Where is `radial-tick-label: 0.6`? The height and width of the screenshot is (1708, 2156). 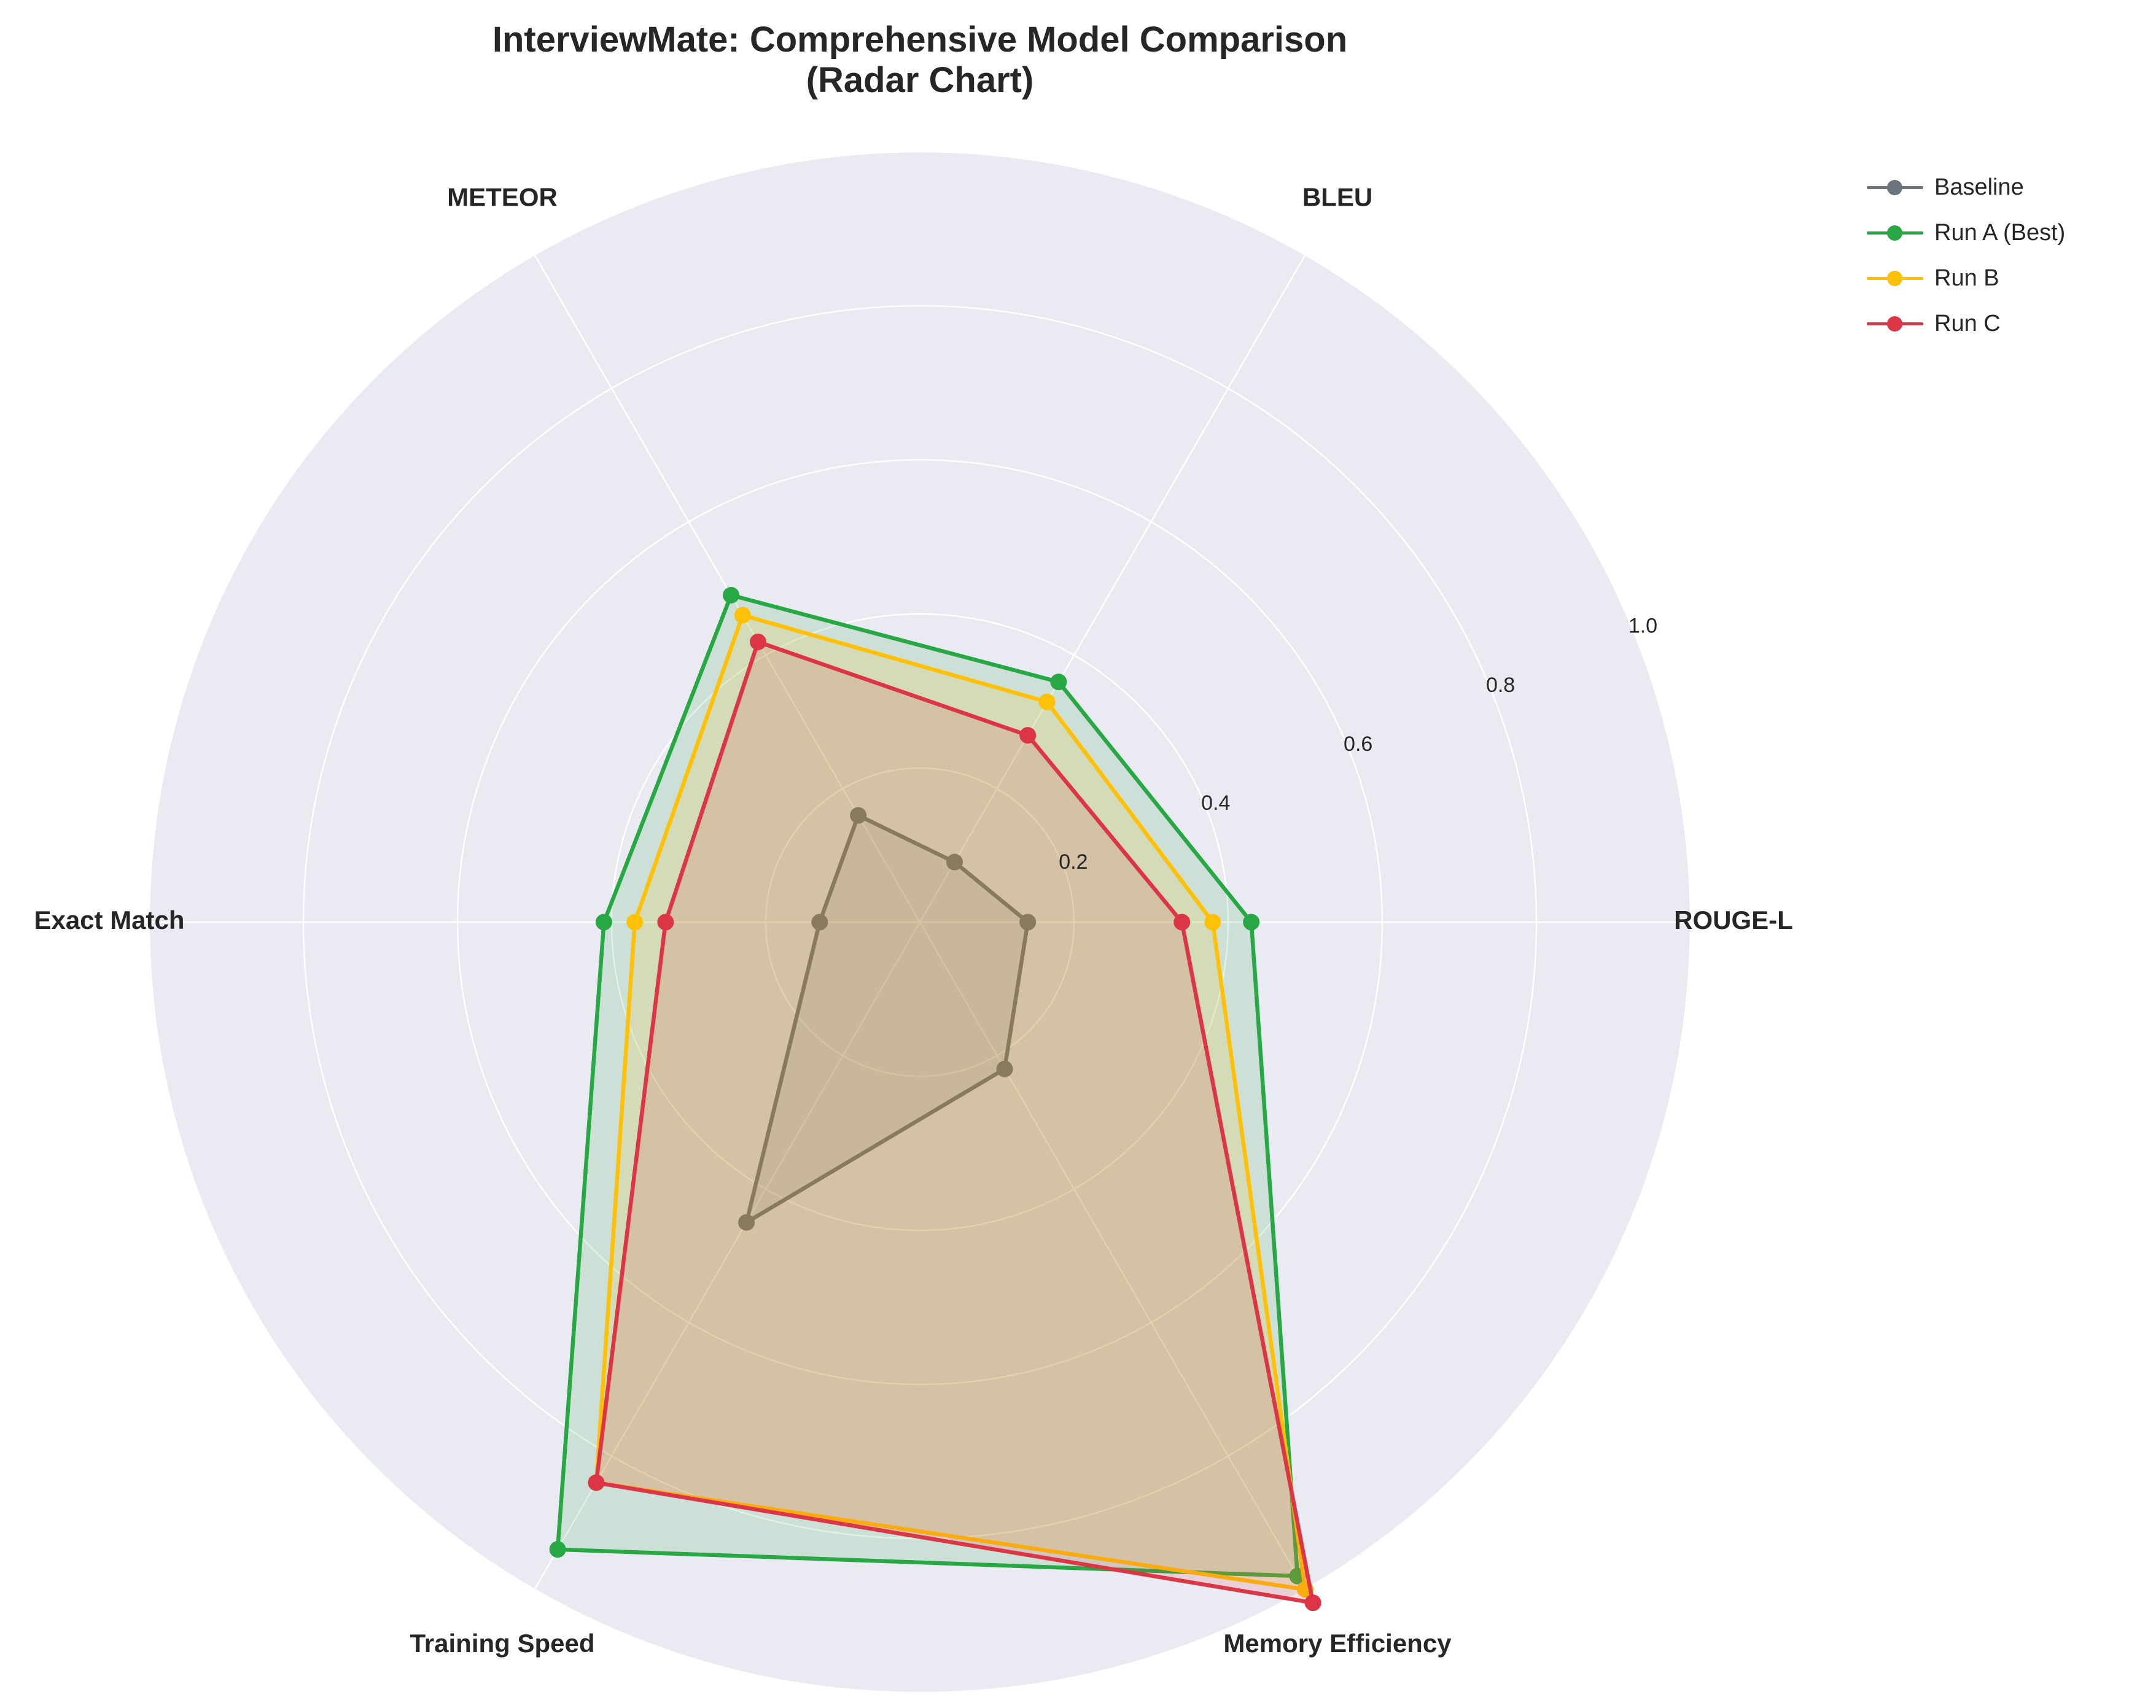 radial-tick-label: 0.6 is located at coordinates (1358, 744).